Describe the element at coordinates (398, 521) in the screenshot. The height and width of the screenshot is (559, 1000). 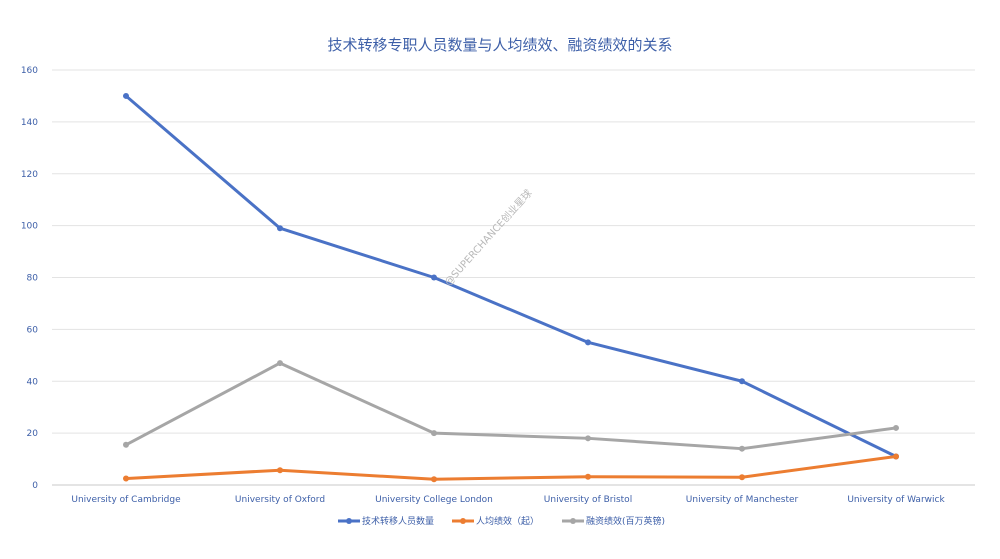
I see `legend-label: 技术转移人员数量` at that location.